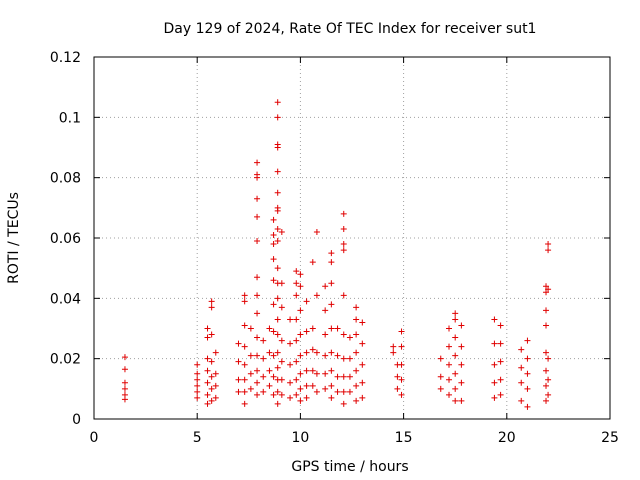 The image size is (640, 480). What do you see at coordinates (507, 438) in the screenshot?
I see `x-tick-label: 20` at bounding box center [507, 438].